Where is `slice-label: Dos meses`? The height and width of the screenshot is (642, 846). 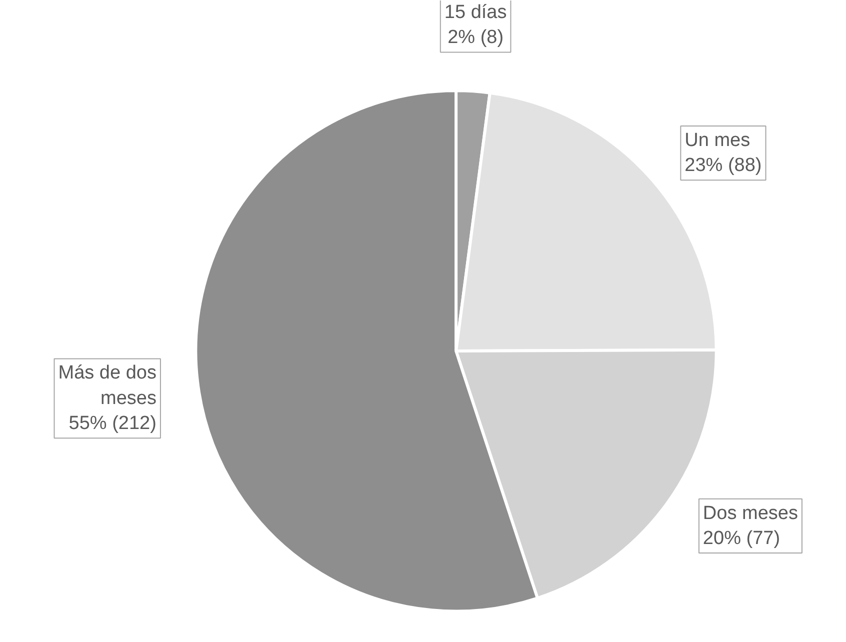
slice-label: Dos meses is located at coordinates (750, 513).